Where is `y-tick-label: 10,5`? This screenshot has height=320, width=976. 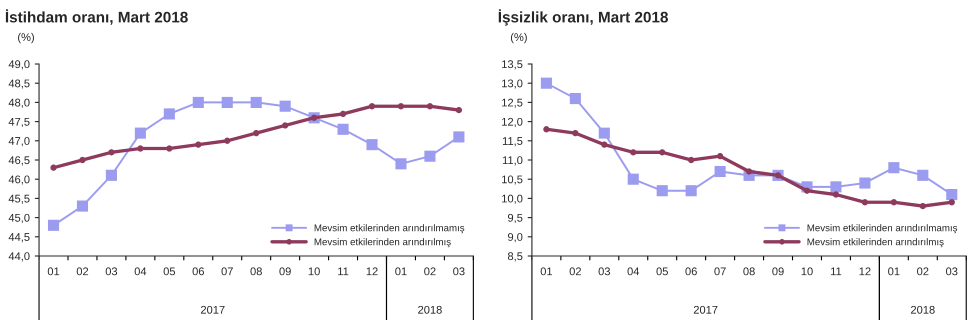 y-tick-label: 10,5 is located at coordinates (512, 180).